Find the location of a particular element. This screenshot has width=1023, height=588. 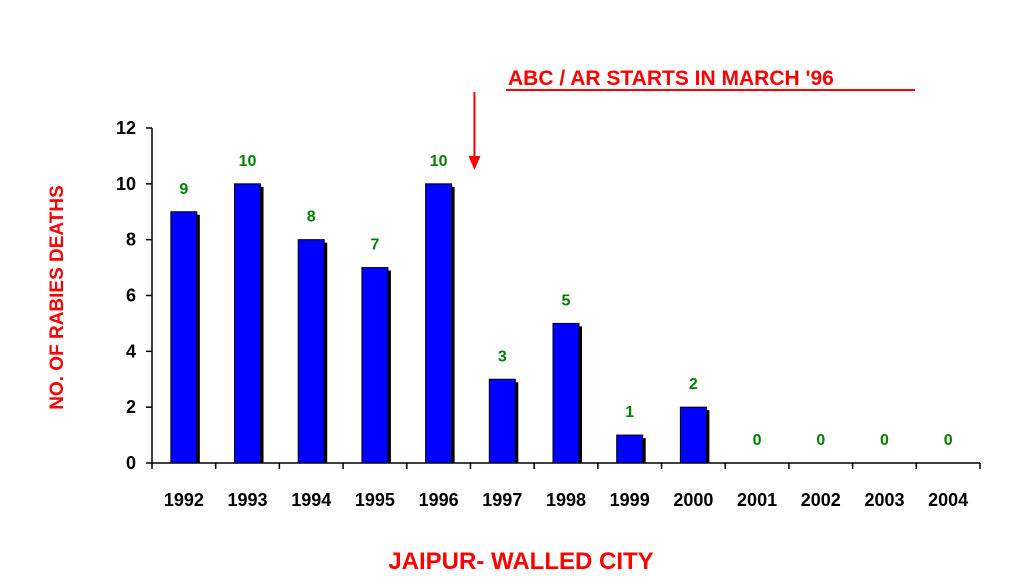

y-tick-label: 0 is located at coordinates (131, 463).